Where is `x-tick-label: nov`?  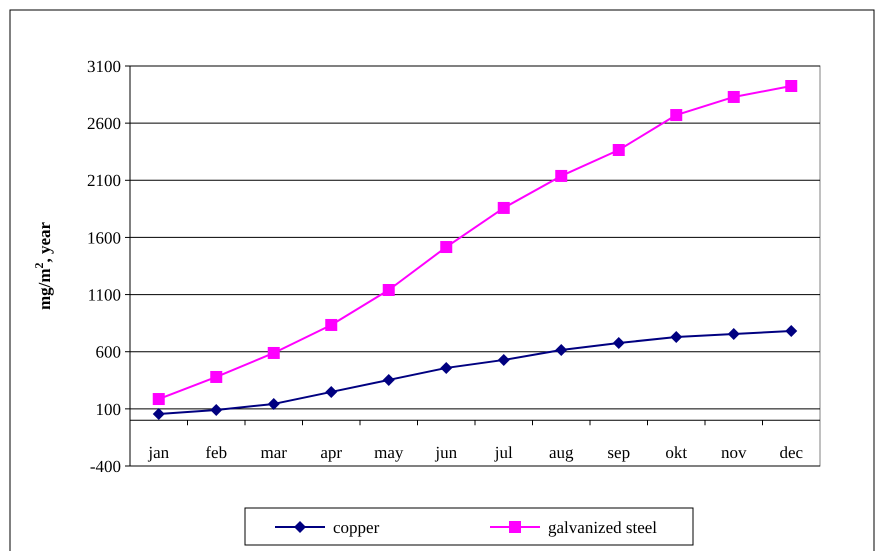
x-tick-label: nov is located at coordinates (734, 452).